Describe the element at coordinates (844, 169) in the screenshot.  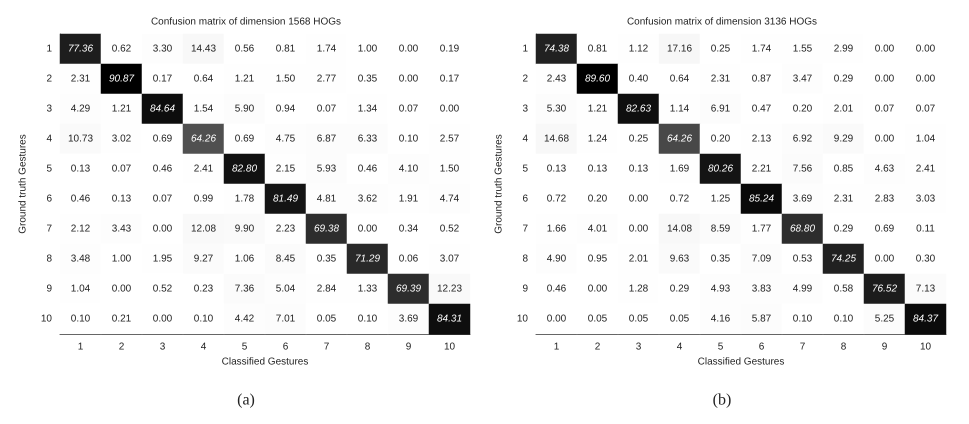
I see `data-label: 0.85` at that location.